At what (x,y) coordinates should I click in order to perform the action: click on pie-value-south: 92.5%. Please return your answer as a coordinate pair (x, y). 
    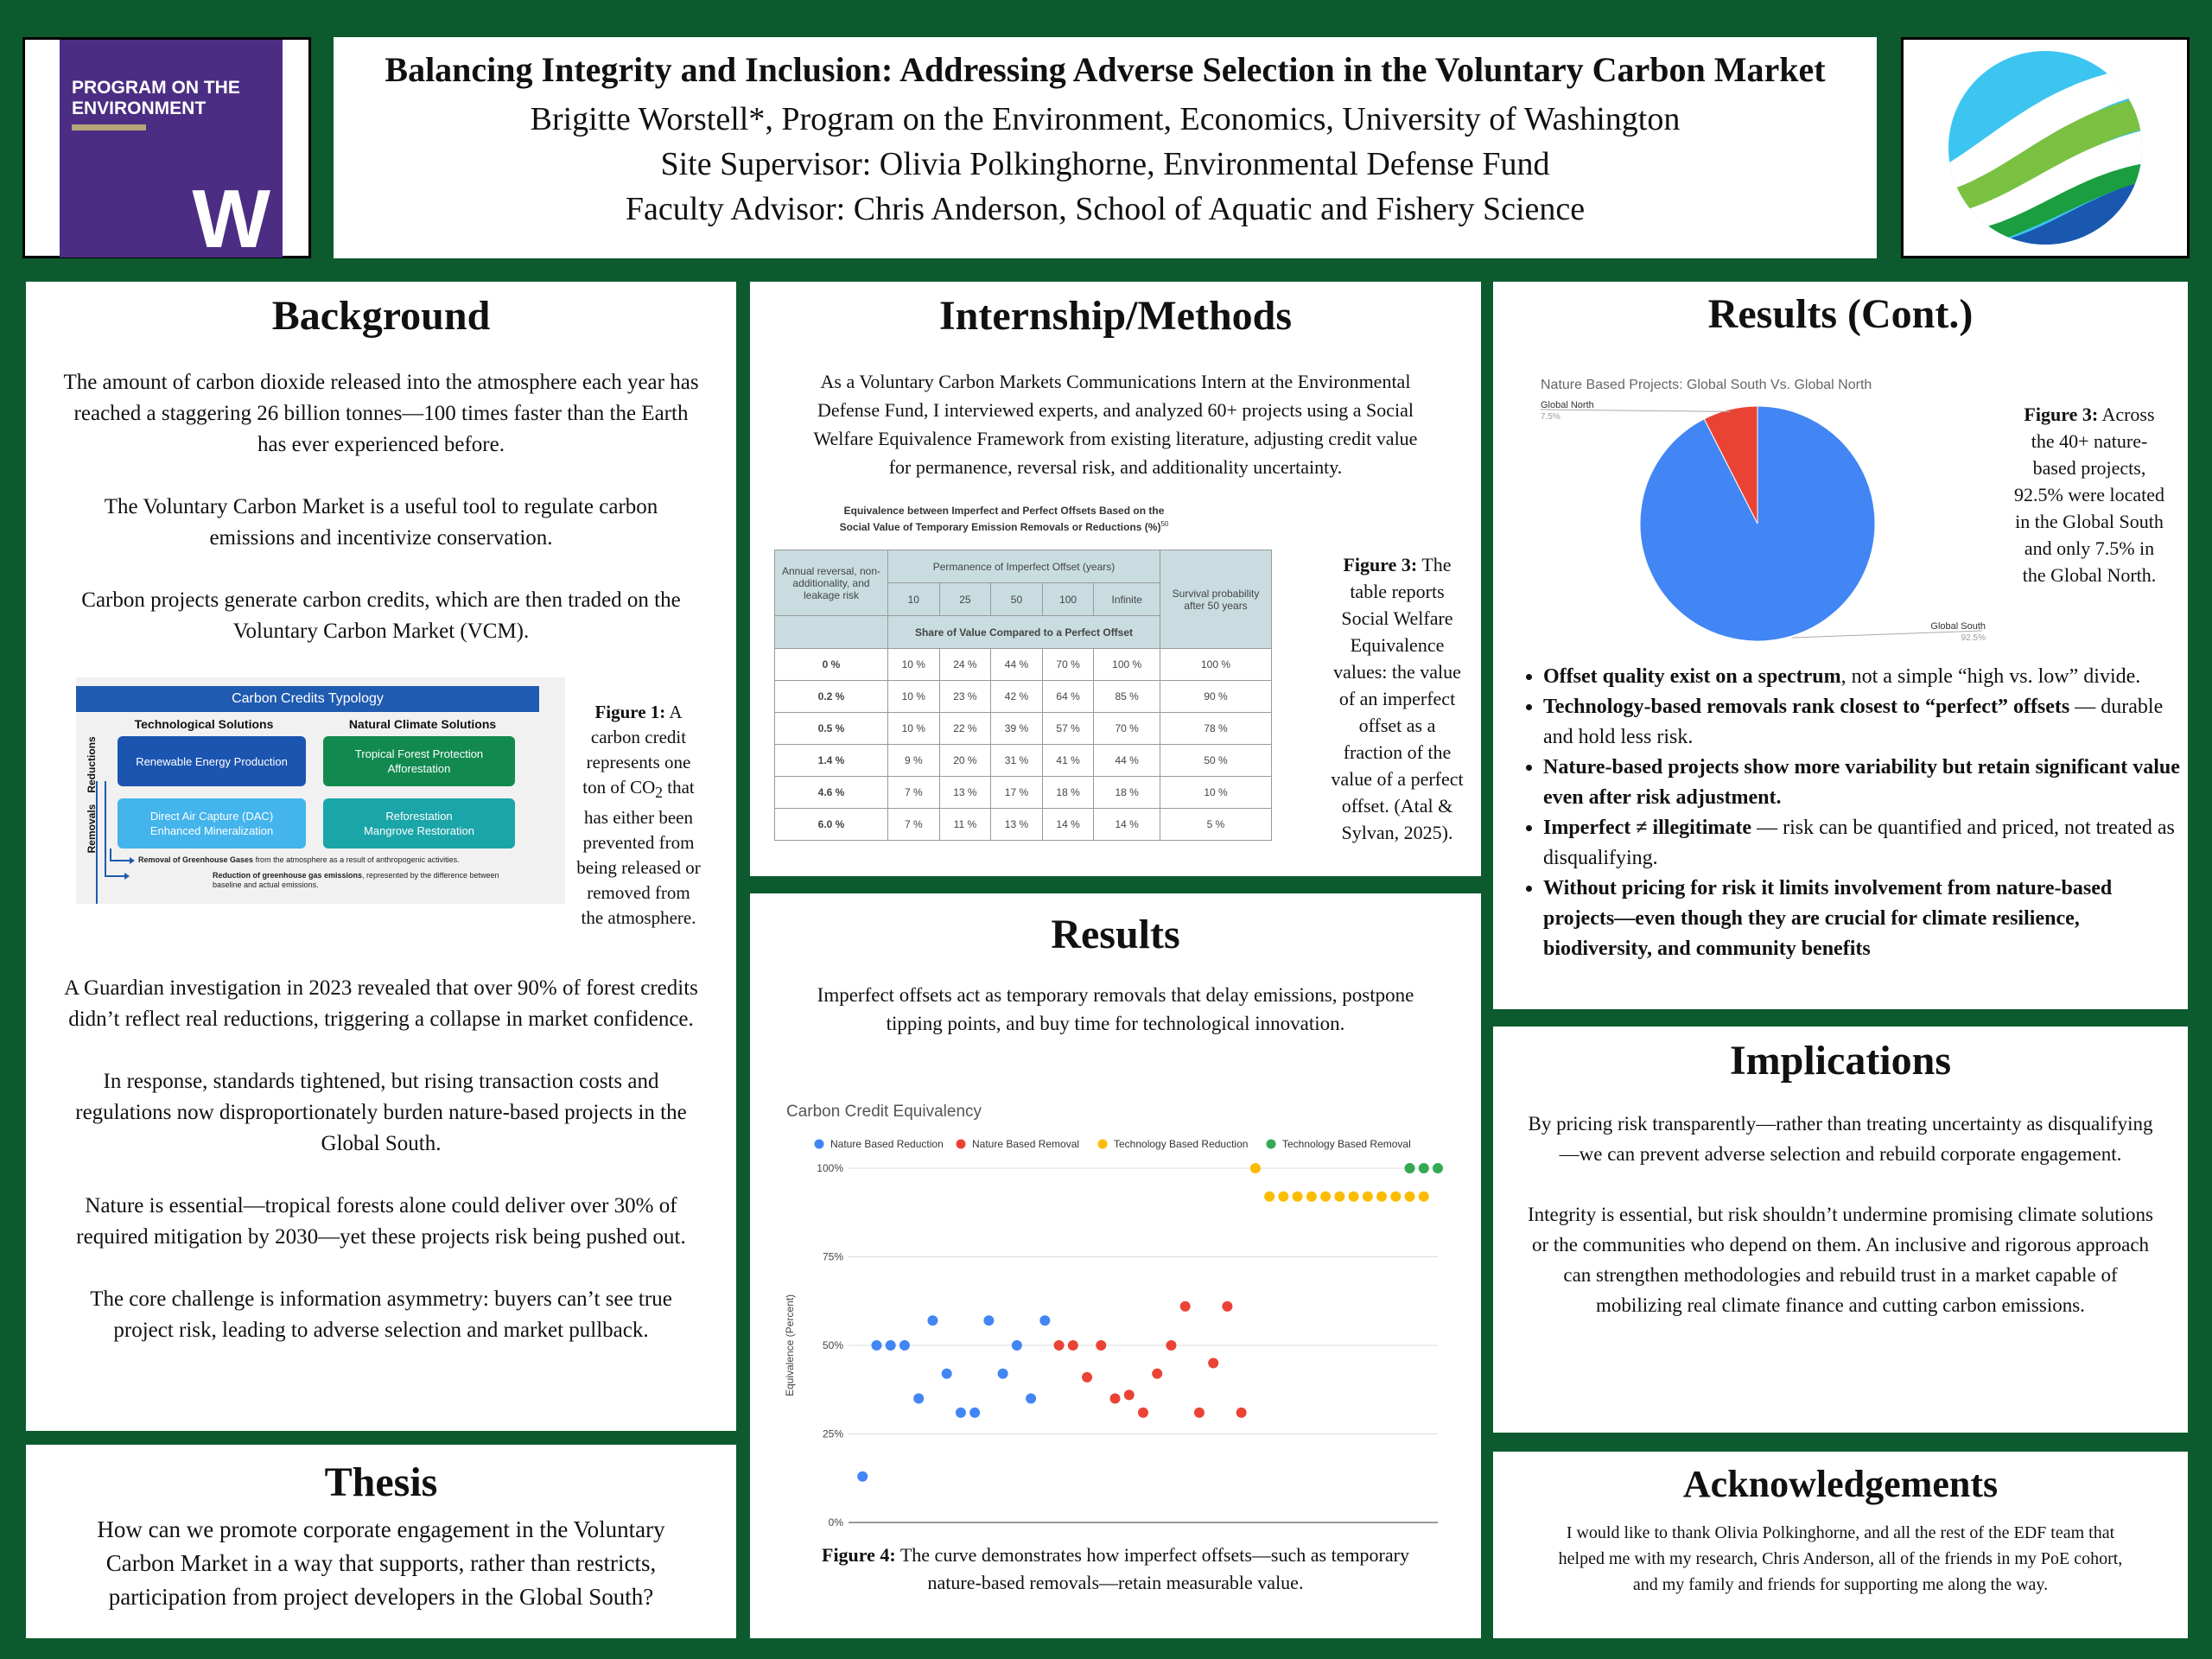
    Looking at the image, I should click on (1973, 638).